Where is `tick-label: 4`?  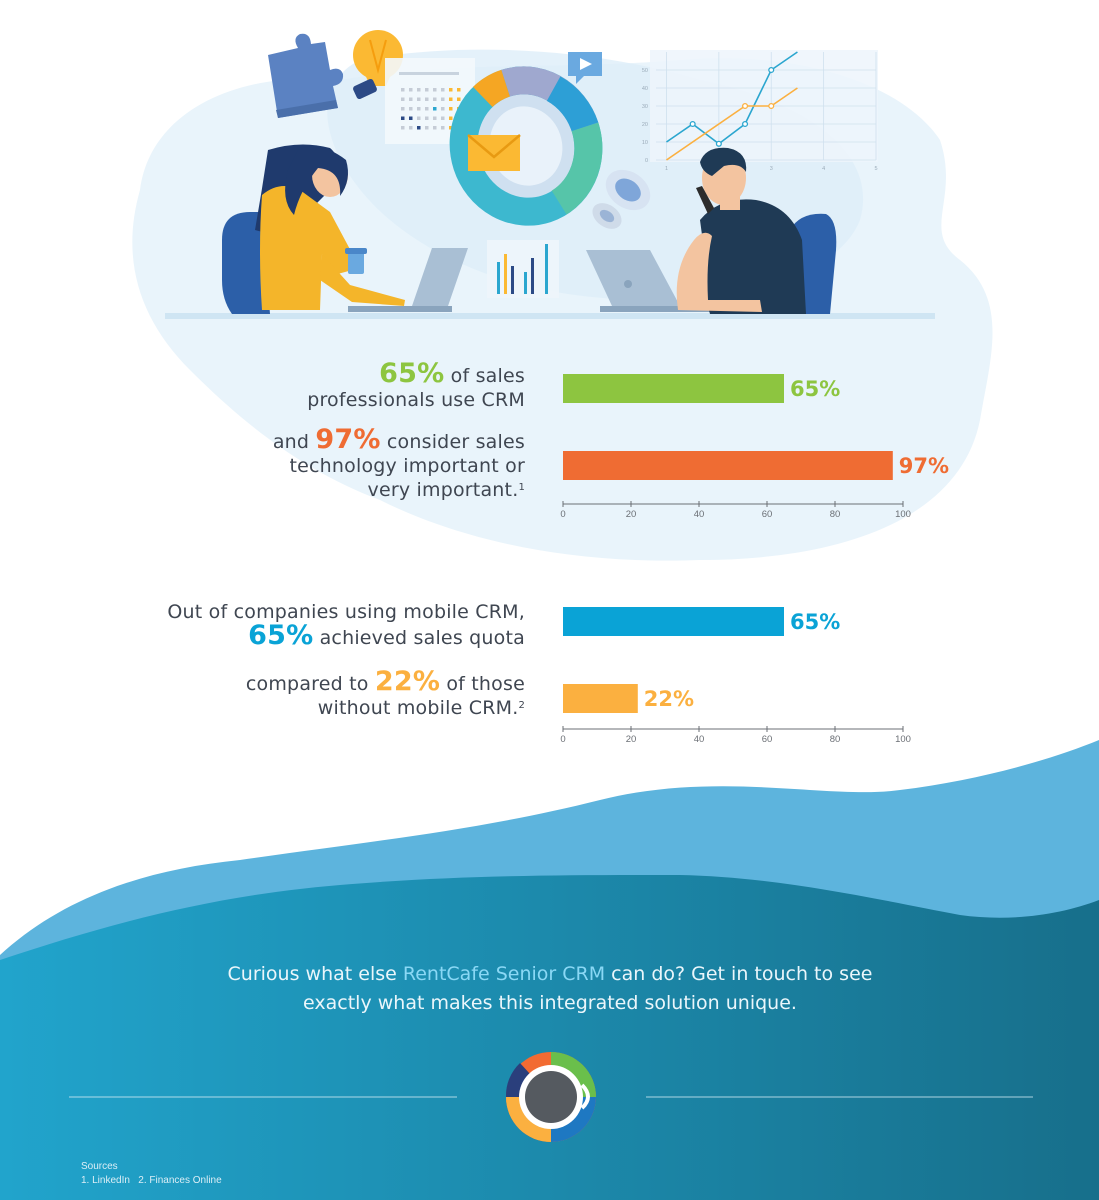 tick-label: 4 is located at coordinates (823, 169).